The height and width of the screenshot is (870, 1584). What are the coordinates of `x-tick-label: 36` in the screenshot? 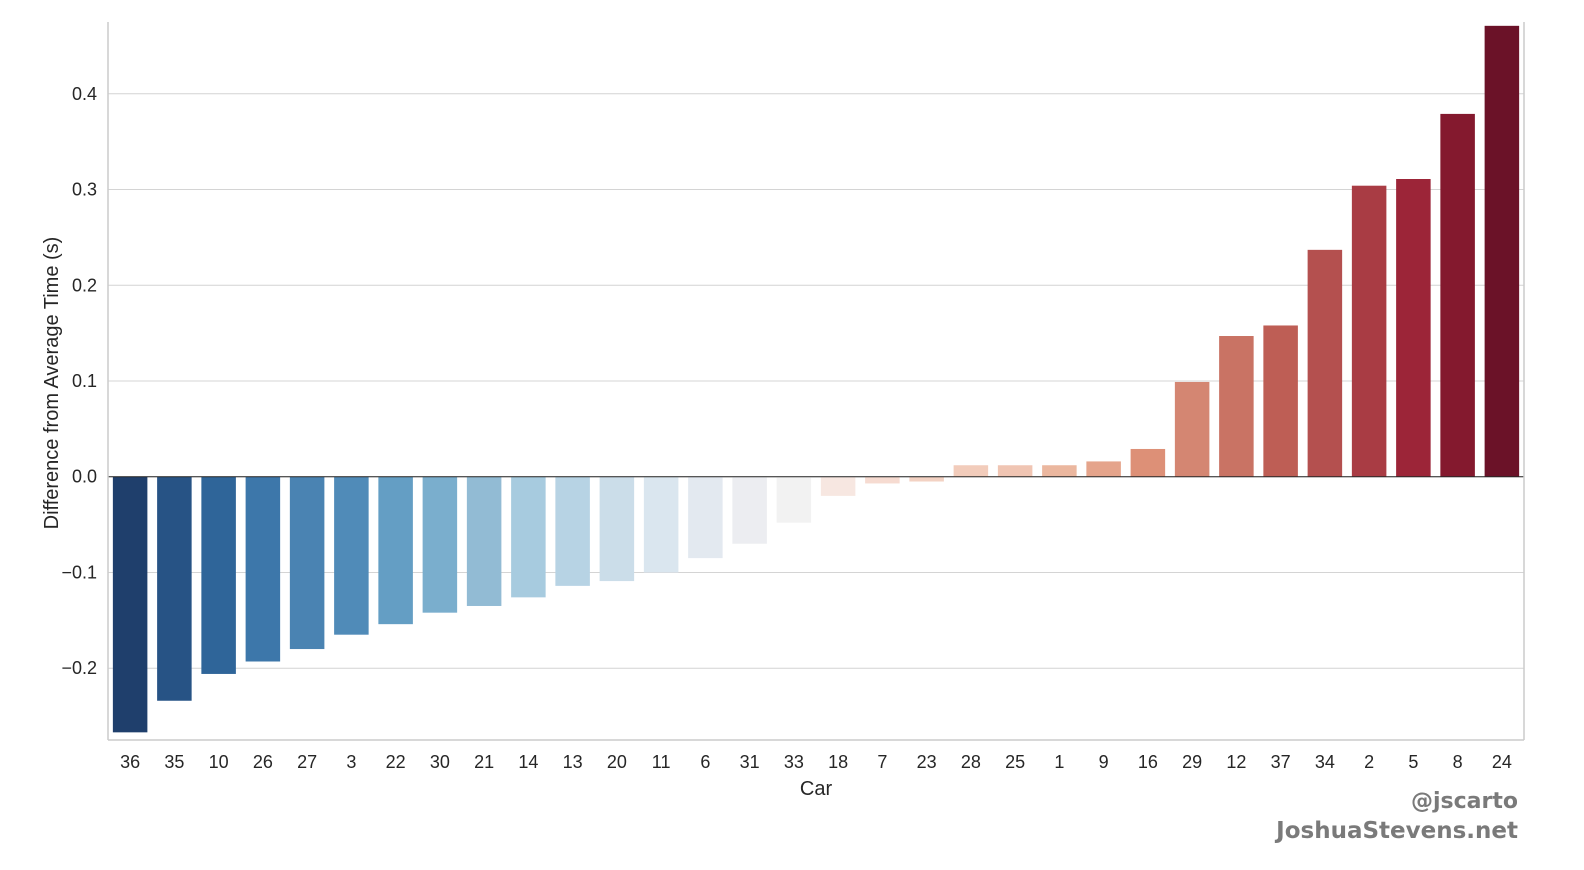 It's located at (130, 762).